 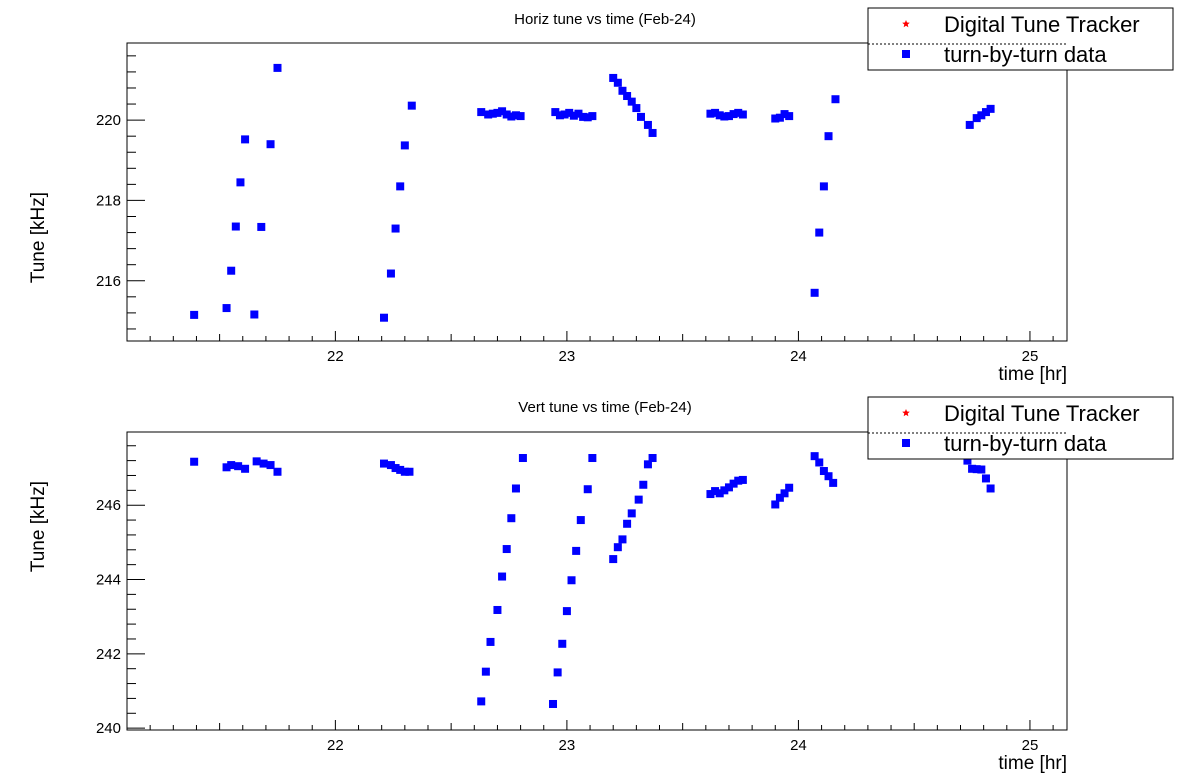 I want to click on vert-x-tick-label: 22, so click(x=335, y=745).